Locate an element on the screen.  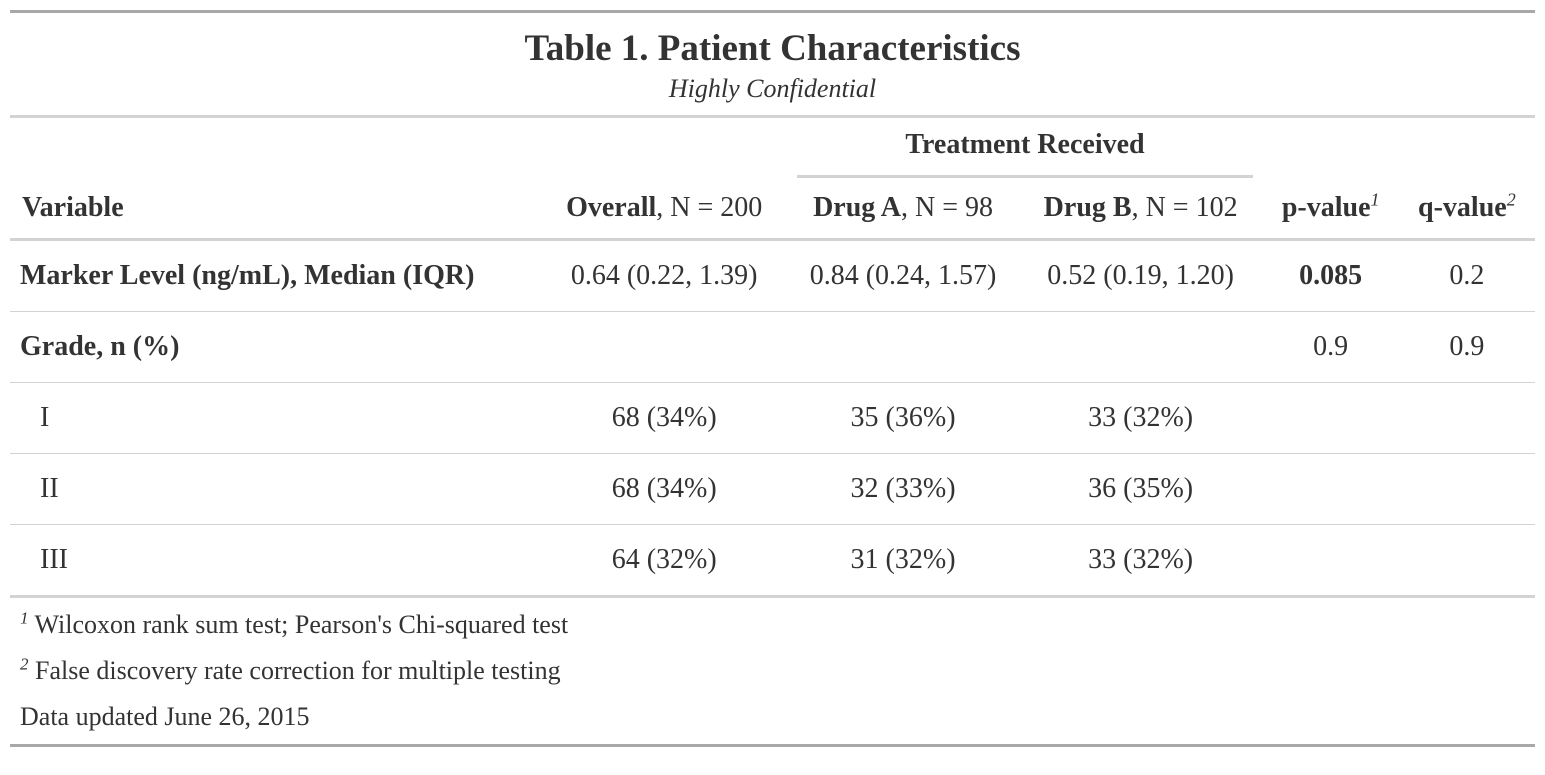
spanner-empty-left is located at coordinates (275, 148).